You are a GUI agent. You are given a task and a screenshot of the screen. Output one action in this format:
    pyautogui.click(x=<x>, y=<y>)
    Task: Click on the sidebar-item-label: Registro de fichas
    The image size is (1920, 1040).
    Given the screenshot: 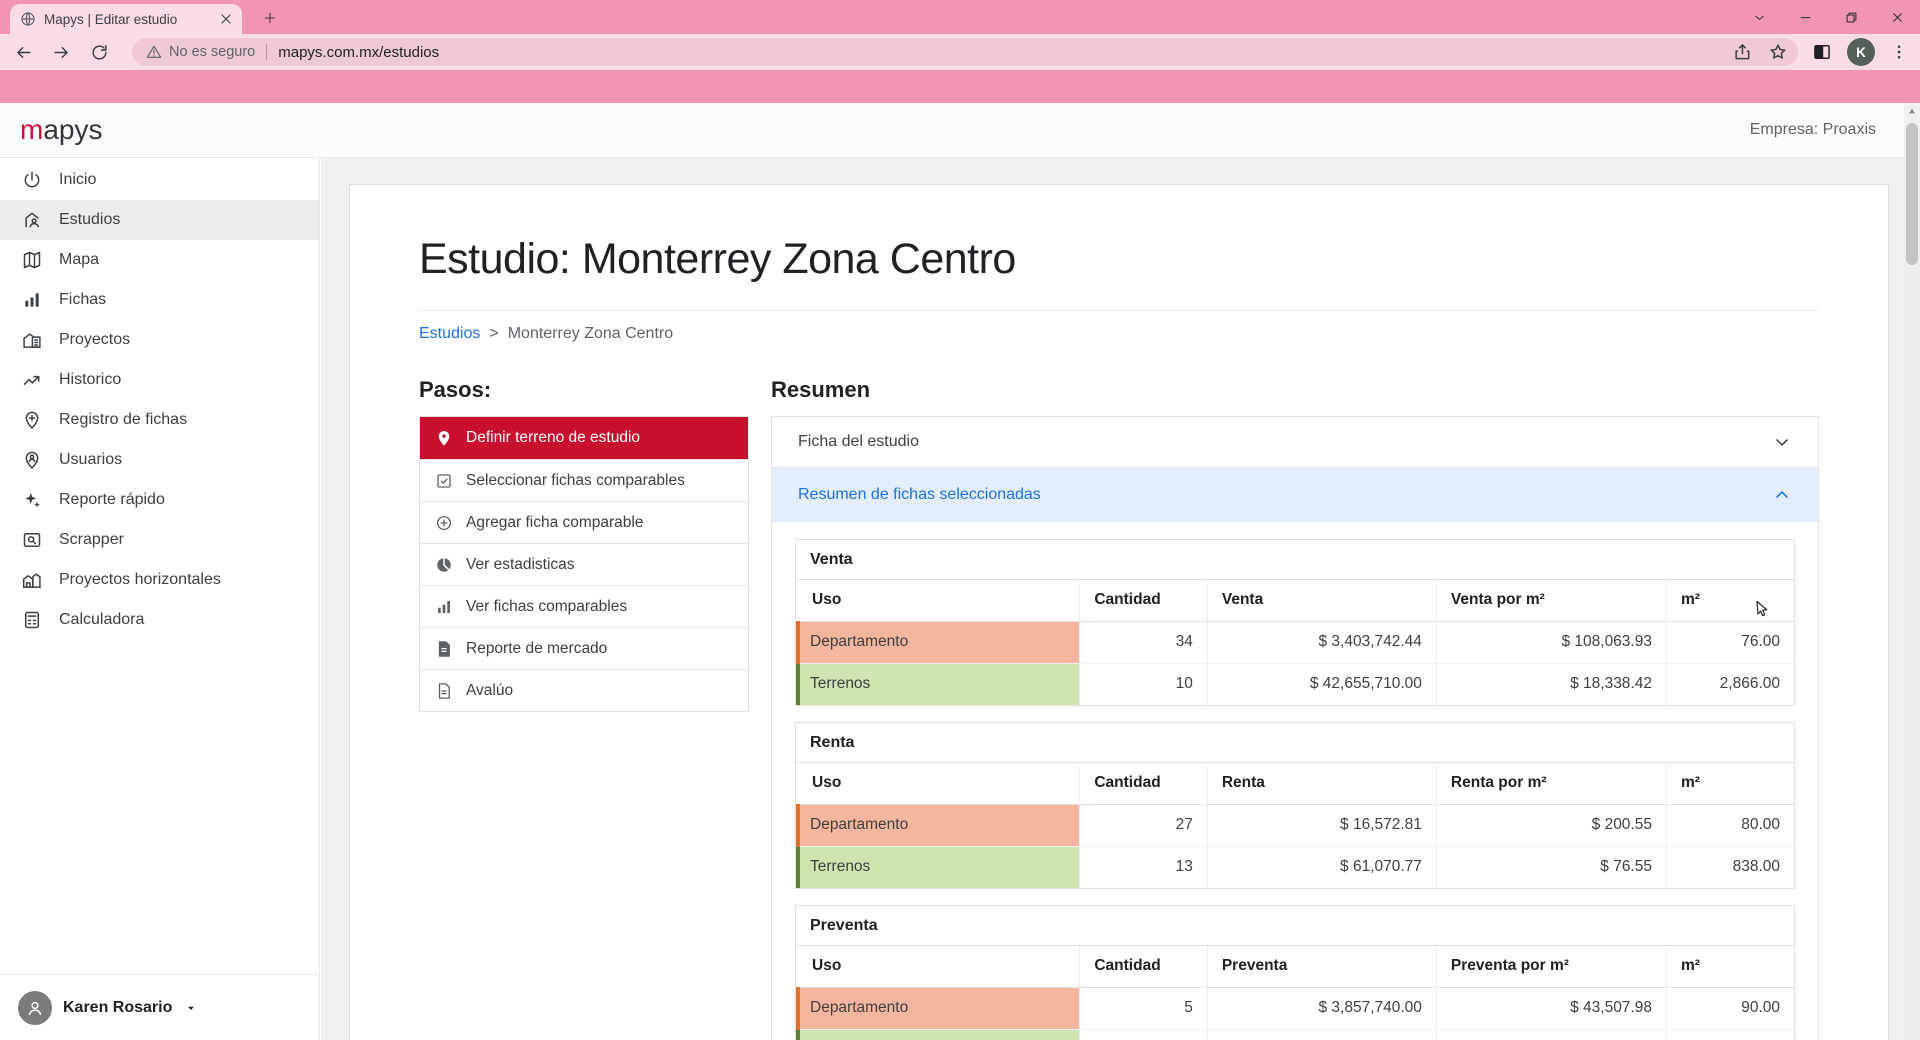 What is the action you would take?
    pyautogui.click(x=123, y=419)
    